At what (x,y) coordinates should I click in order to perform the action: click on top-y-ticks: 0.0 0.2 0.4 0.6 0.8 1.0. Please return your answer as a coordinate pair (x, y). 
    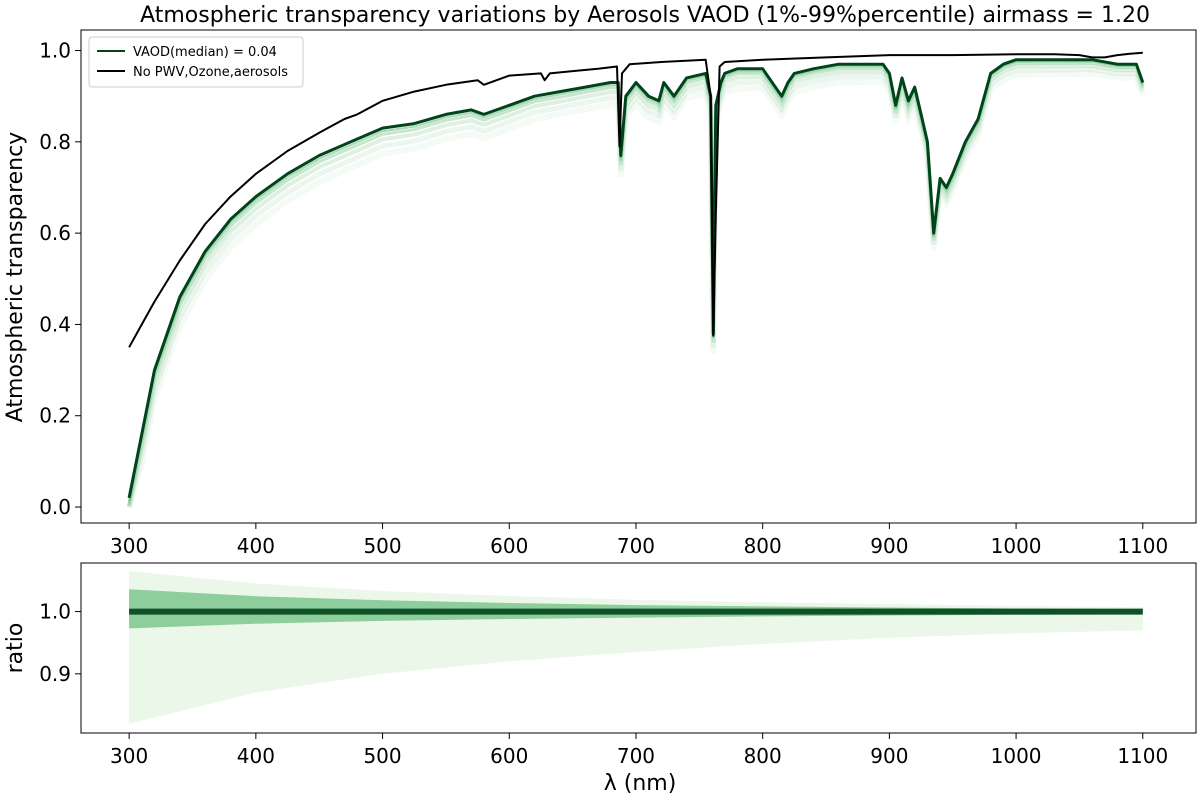
    Looking at the image, I should click on (60, 279).